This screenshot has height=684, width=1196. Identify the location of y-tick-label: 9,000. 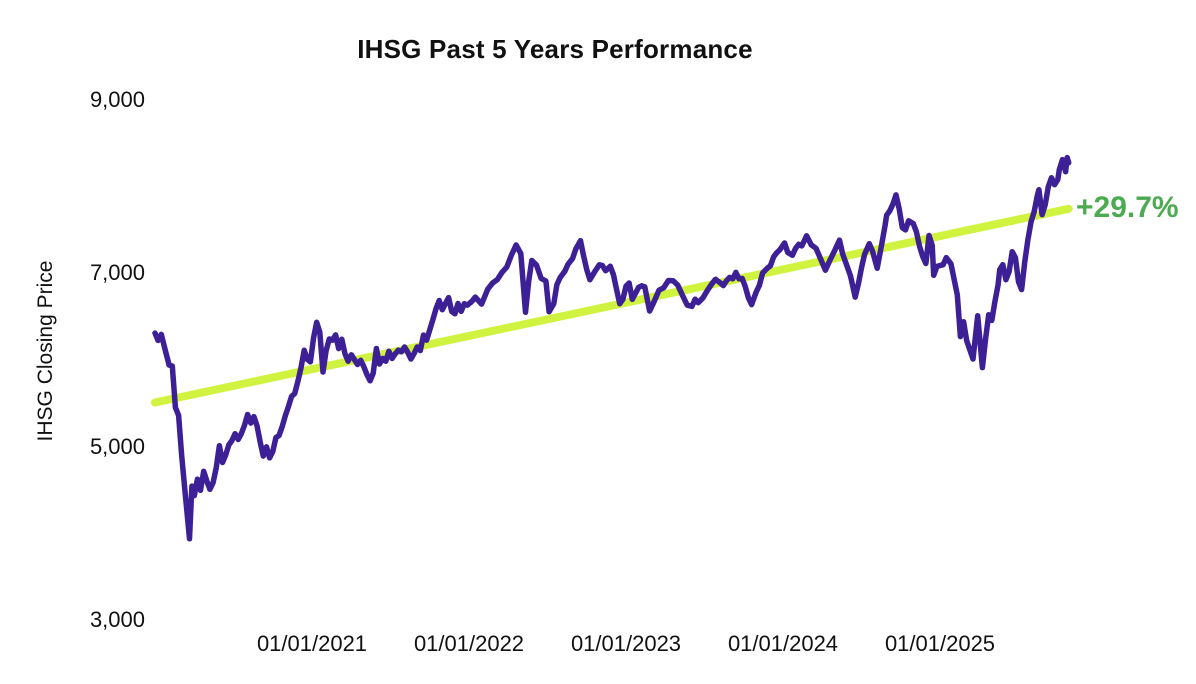
(117, 99).